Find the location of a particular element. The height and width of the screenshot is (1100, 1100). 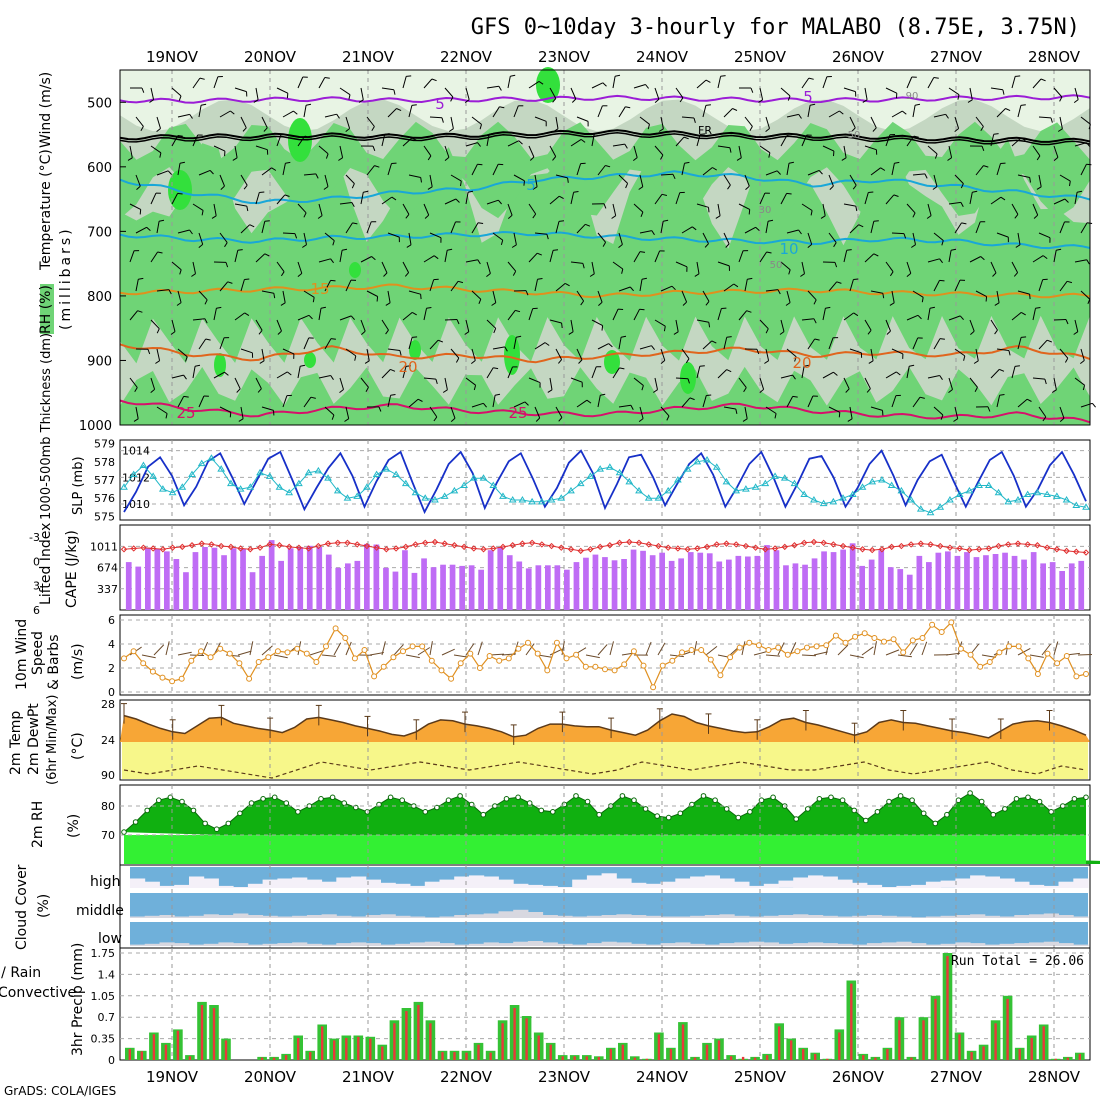

rh-bright-spot is located at coordinates (548, 85).